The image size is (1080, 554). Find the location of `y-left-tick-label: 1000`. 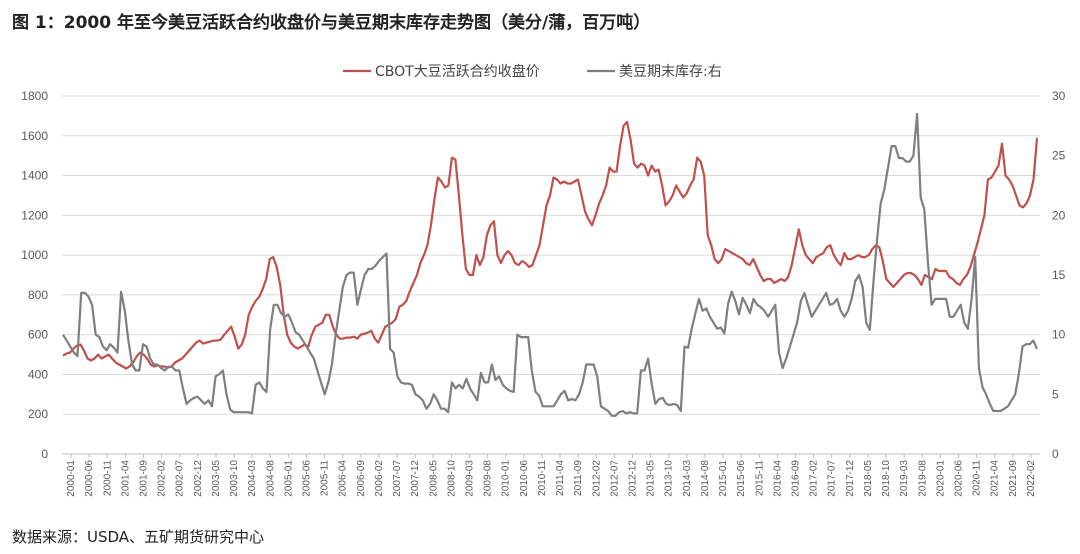

y-left-tick-label: 1000 is located at coordinates (34, 255).